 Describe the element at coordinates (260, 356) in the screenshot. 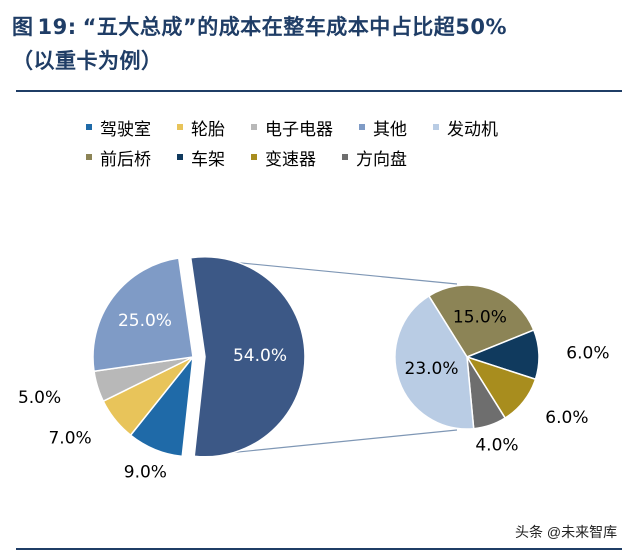

I see `data-label: 54.0%` at that location.